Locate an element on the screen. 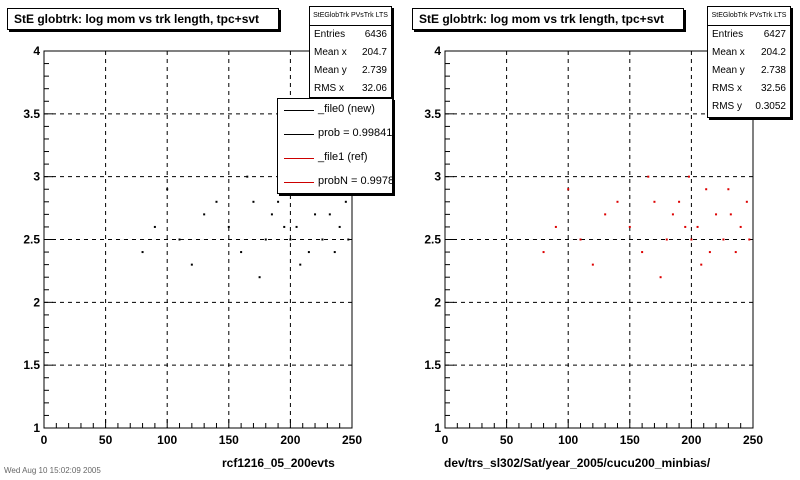 The width and height of the screenshot is (800, 480). right-stats-header: StEGlobTrk PVsTrk LTS is located at coordinates (749, 16).